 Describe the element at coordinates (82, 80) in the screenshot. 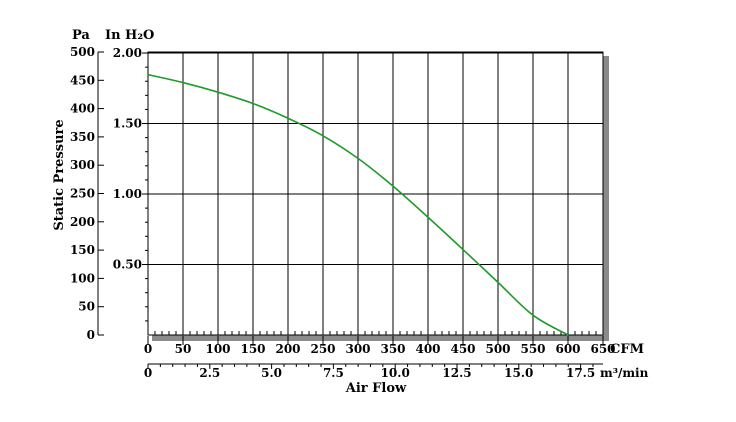

I see `y-tick-label-pa: 450` at that location.